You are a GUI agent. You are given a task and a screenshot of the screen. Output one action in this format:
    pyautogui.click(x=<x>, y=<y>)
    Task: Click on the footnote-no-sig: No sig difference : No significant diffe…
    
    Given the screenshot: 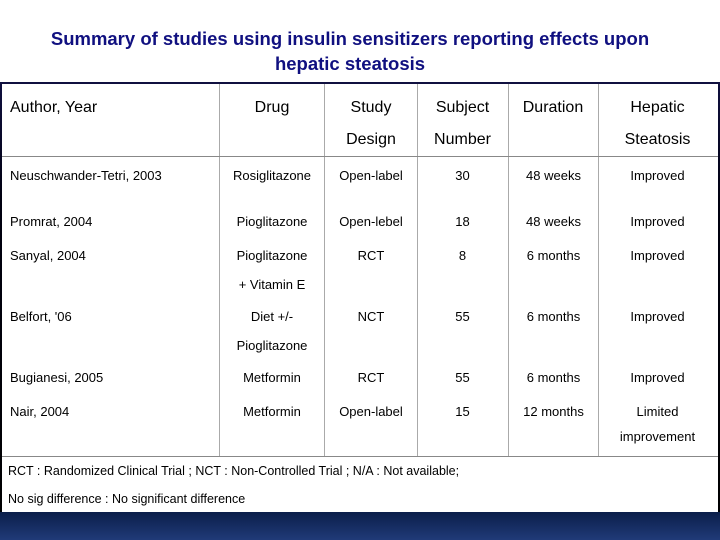 What is the action you would take?
    pyautogui.click(x=127, y=499)
    